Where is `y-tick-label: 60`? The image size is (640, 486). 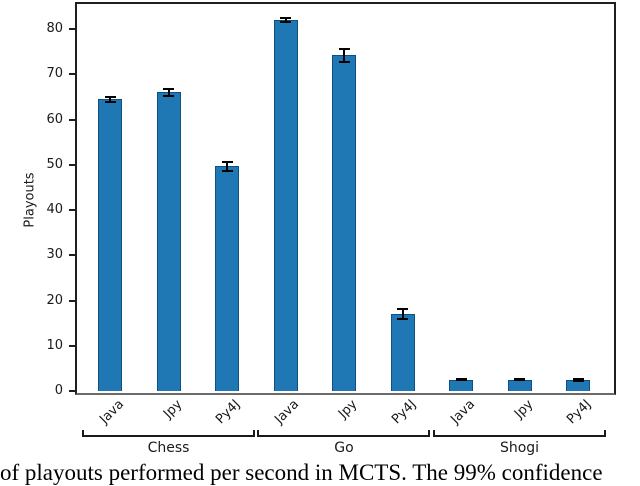
y-tick-label: 60 is located at coordinates (54, 119).